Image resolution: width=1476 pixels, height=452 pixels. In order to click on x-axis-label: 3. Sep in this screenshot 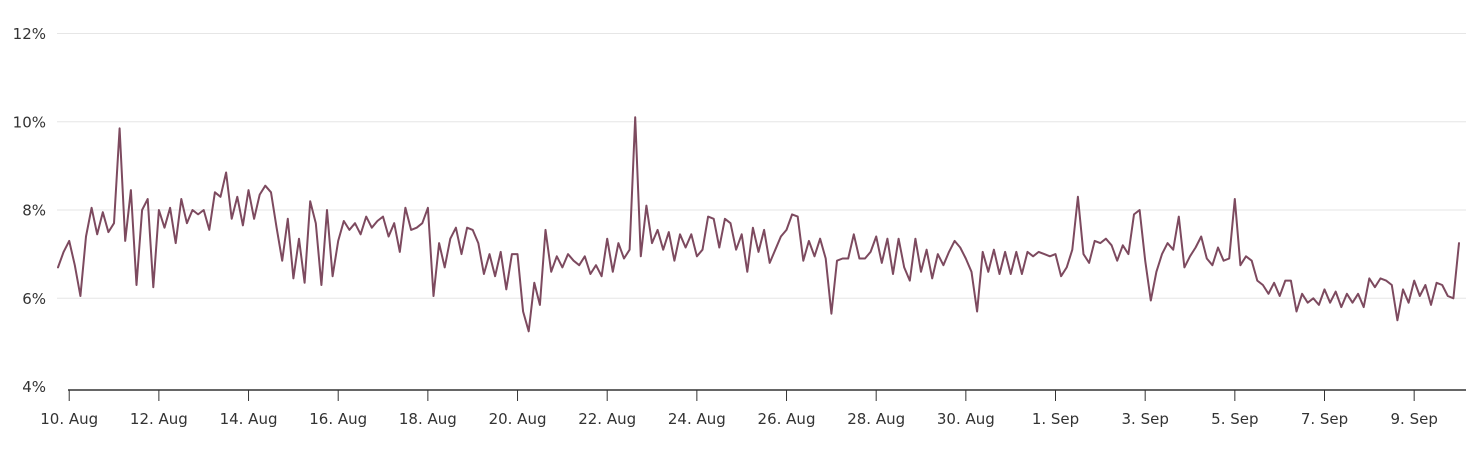, I will do `click(1144, 419)`.